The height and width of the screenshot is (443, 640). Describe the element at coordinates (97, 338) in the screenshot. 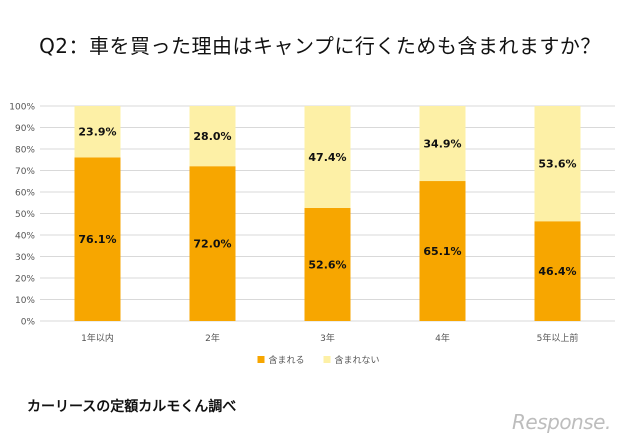

I see `x-tick-label: 1年以内` at that location.